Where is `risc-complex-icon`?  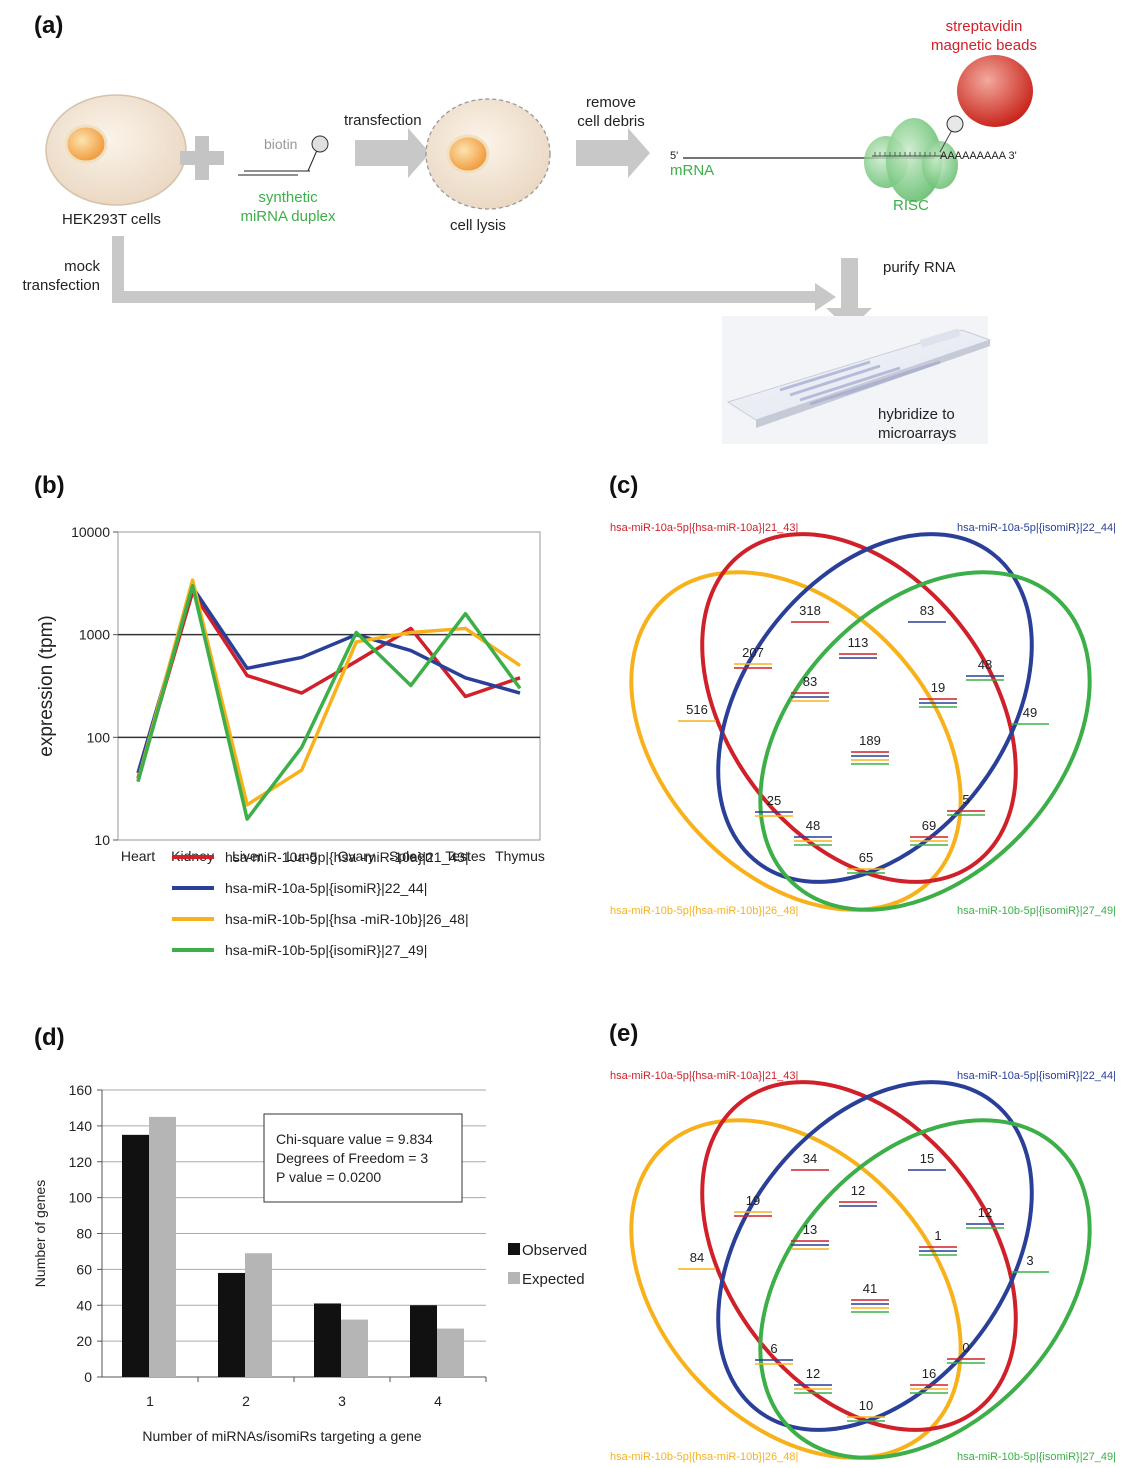
risc-complex-icon is located at coordinates (911, 160).